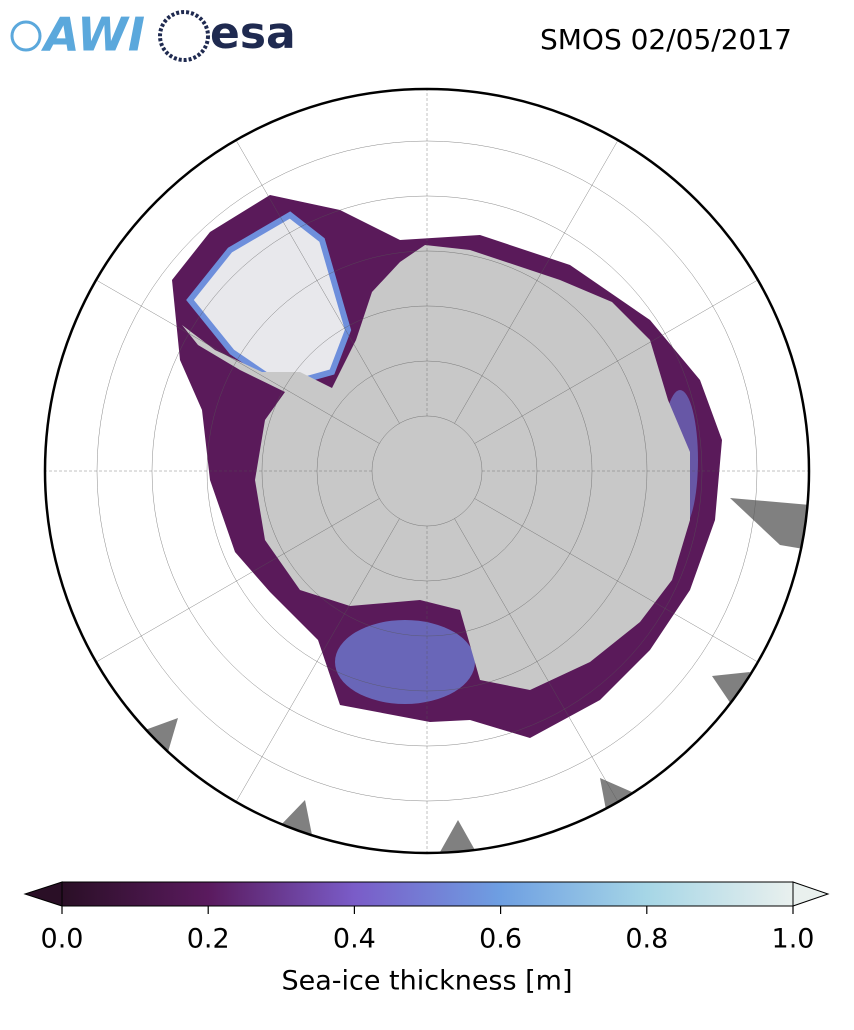  Describe the element at coordinates (208, 939) in the screenshot. I see `colorbar-tick-label: 0.2` at that location.